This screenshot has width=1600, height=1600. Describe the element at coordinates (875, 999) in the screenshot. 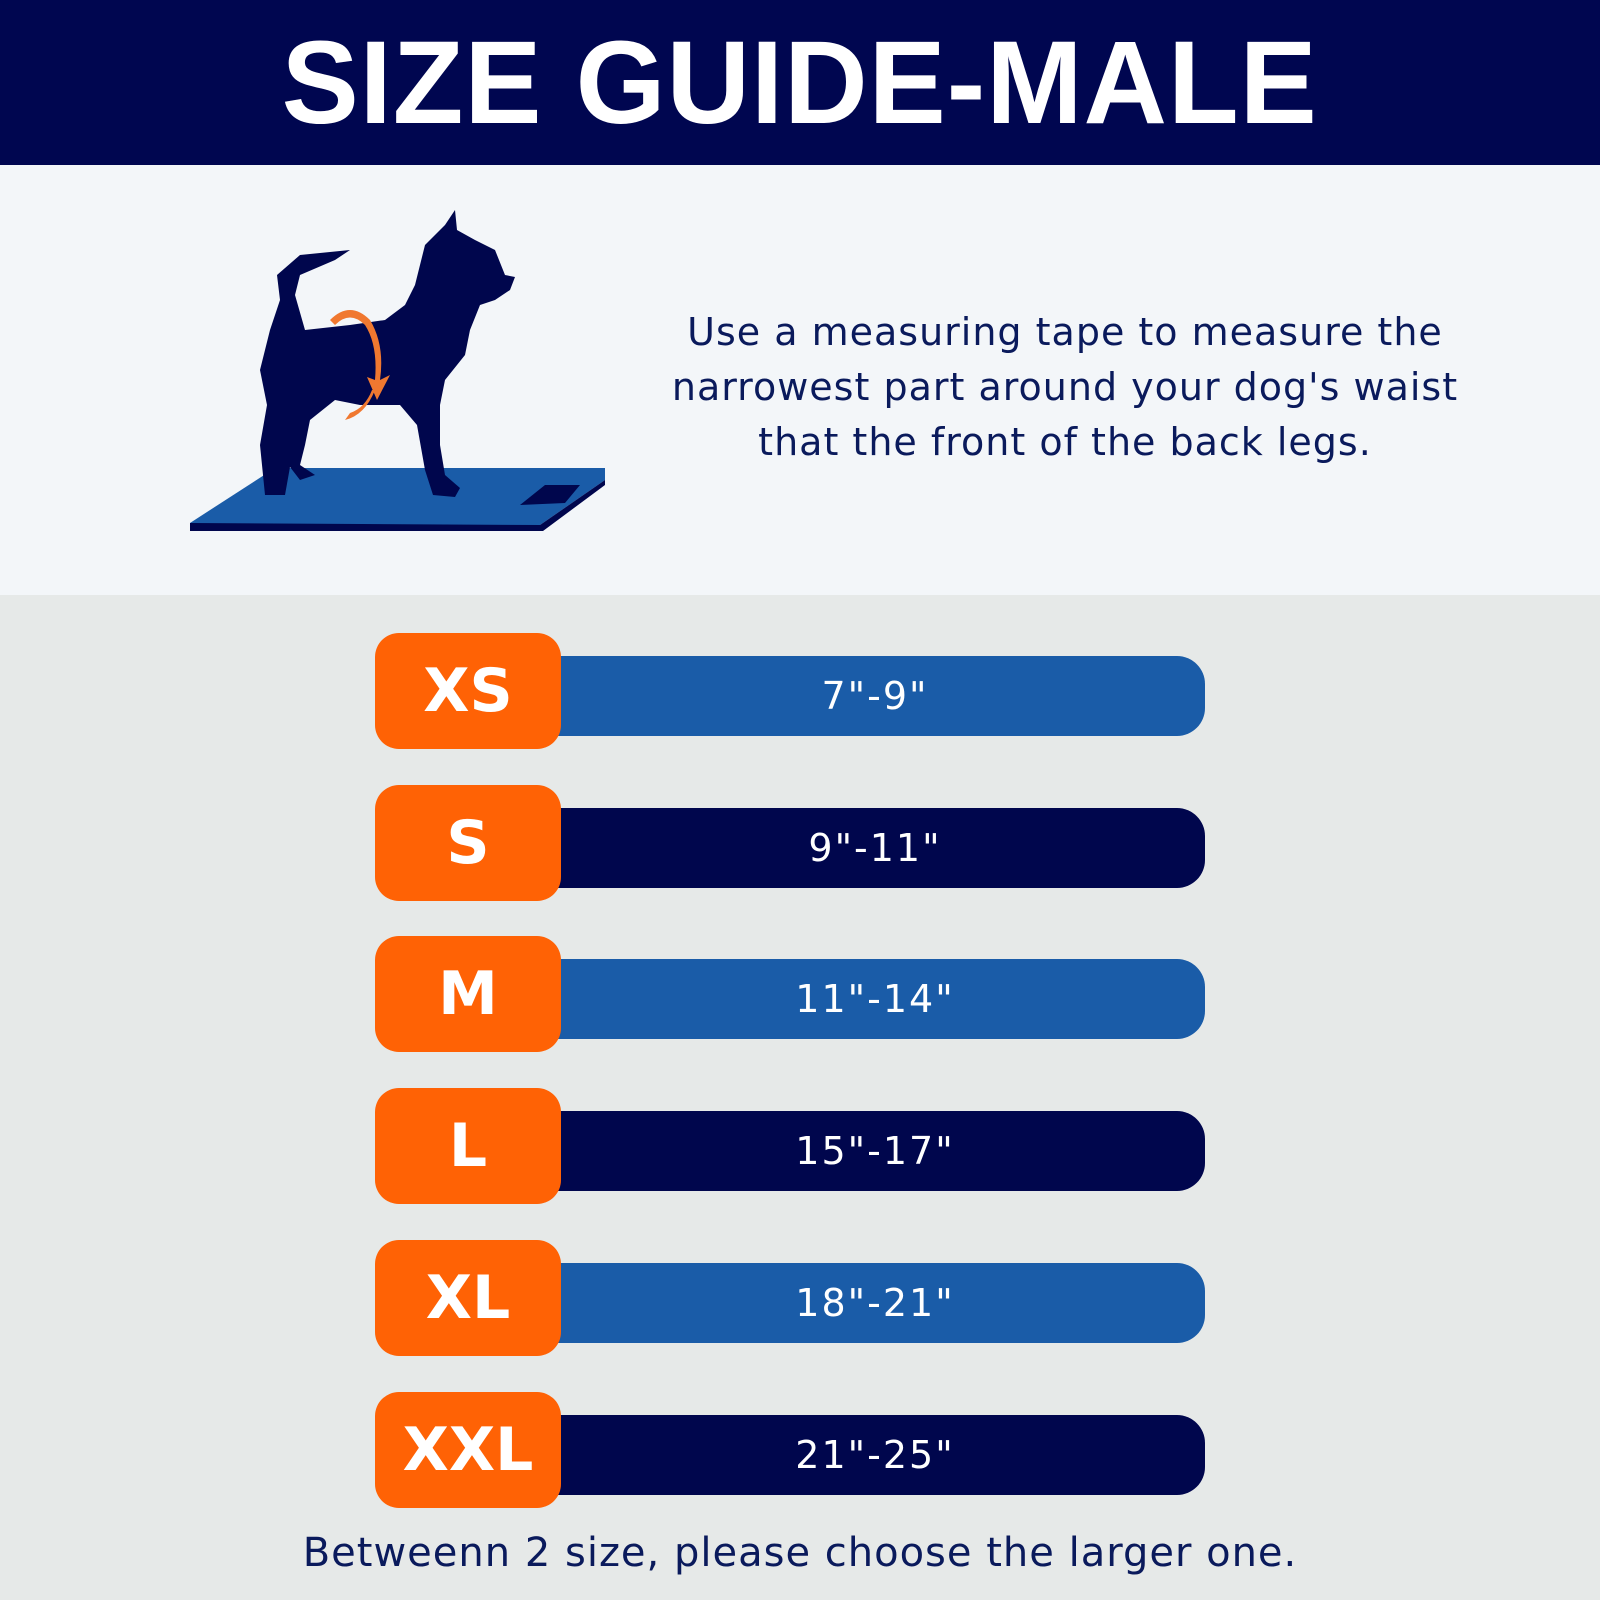

I see `size-range: 11"-14"` at that location.